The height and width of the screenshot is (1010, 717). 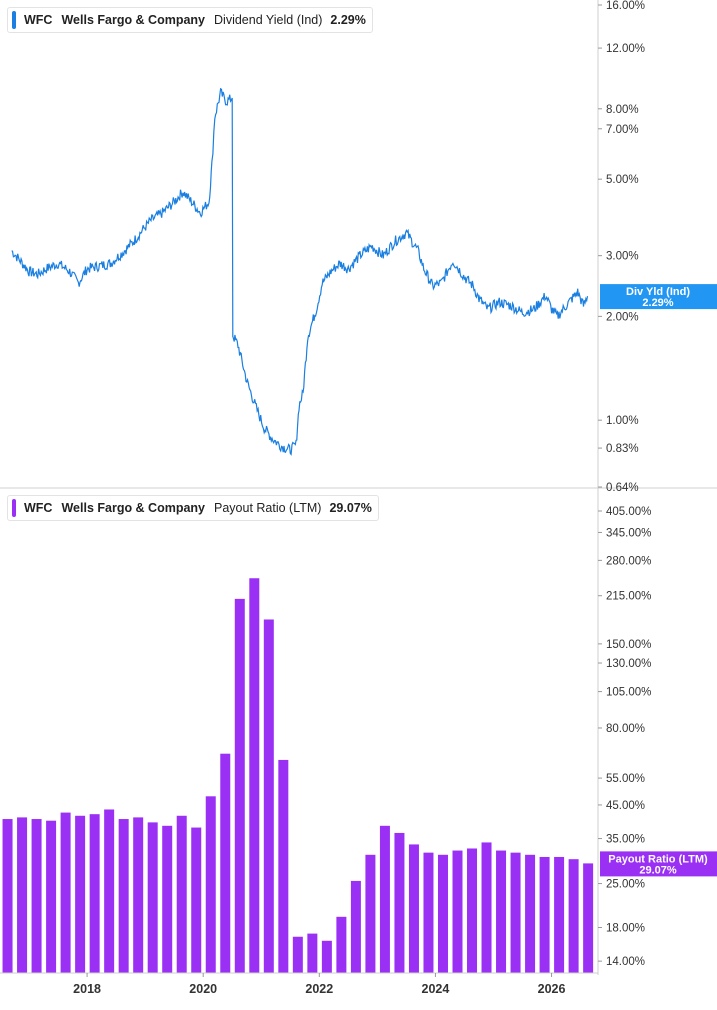 What do you see at coordinates (14, 508) in the screenshot?
I see `payout-legend-swatch` at bounding box center [14, 508].